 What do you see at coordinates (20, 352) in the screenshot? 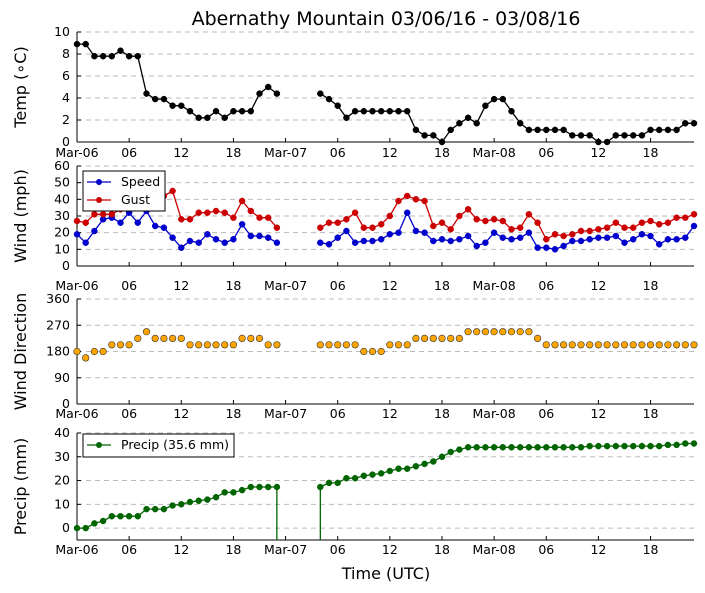
I see `y-axis-label: Wind Direction` at bounding box center [20, 352].